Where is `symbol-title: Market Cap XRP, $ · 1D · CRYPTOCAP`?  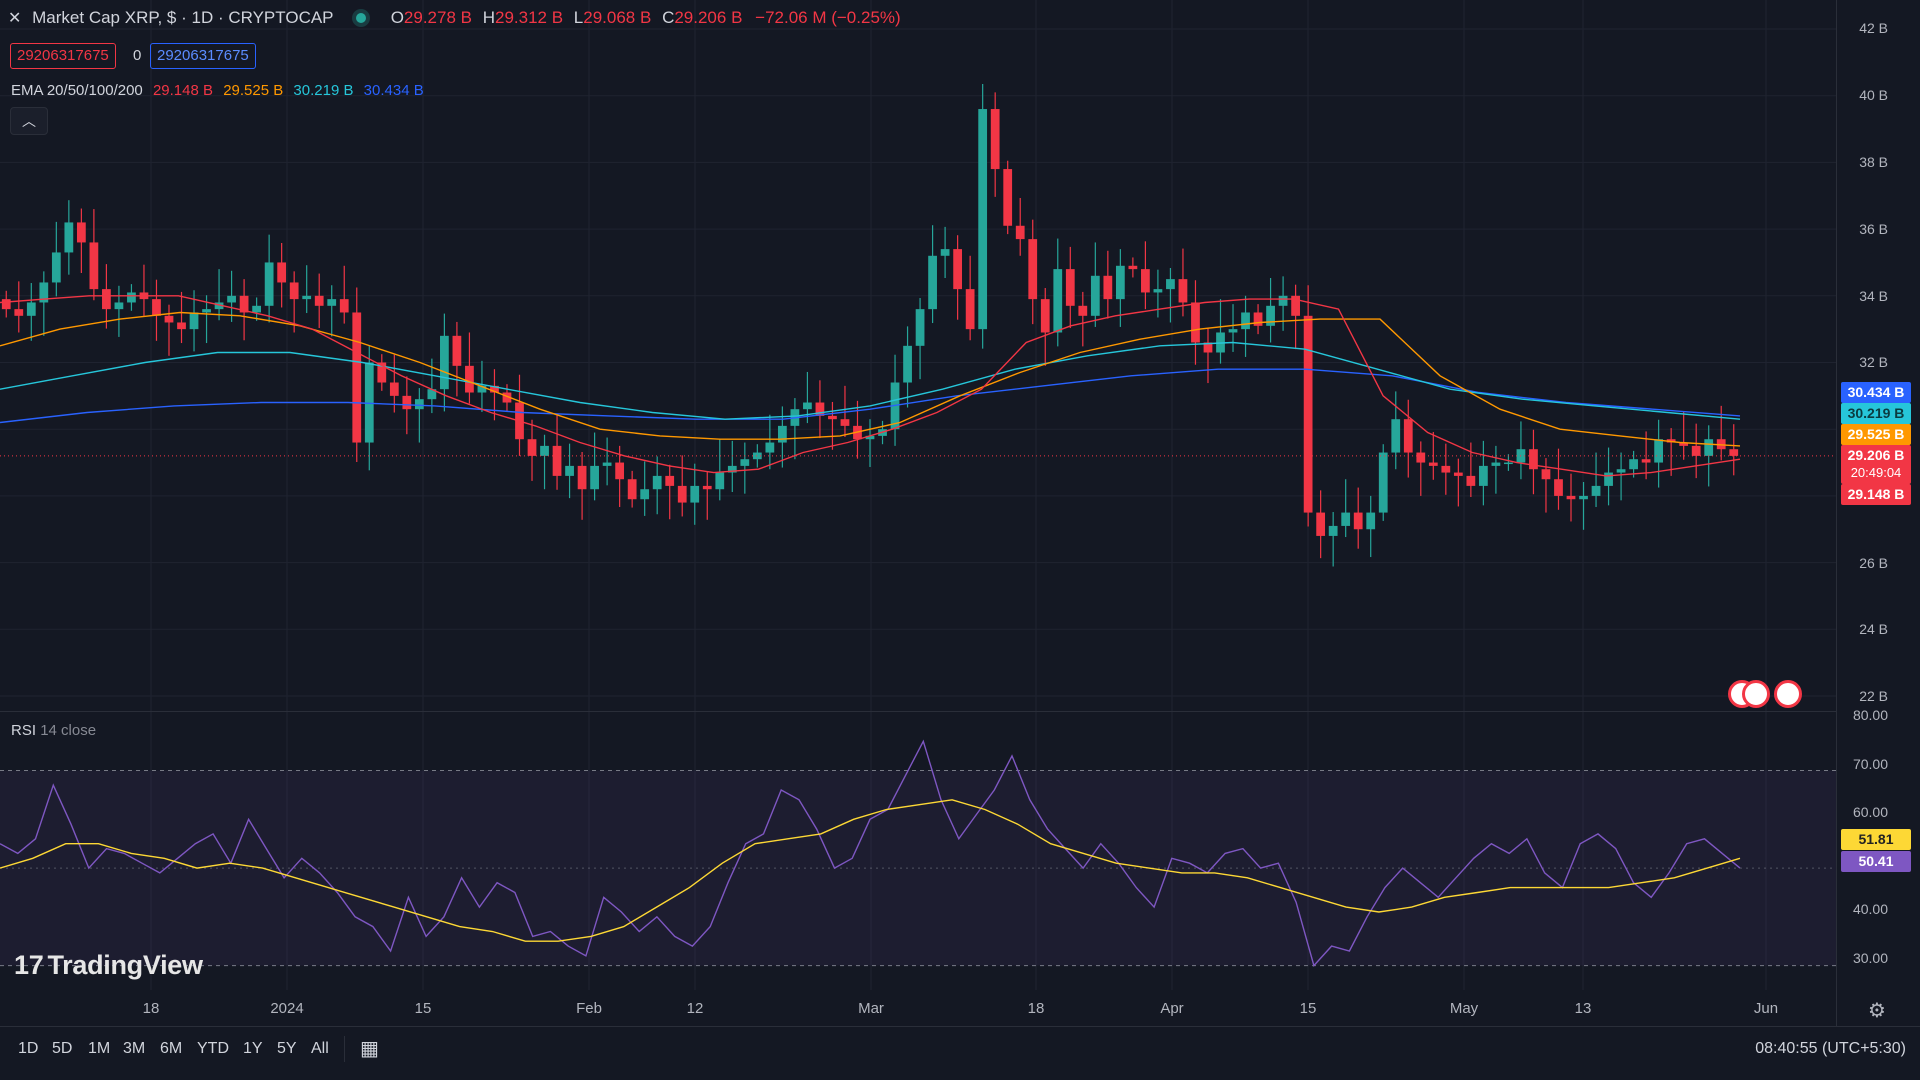
symbol-title: Market Cap XRP, $ · 1D · CRYPTOCAP is located at coordinates (183, 17).